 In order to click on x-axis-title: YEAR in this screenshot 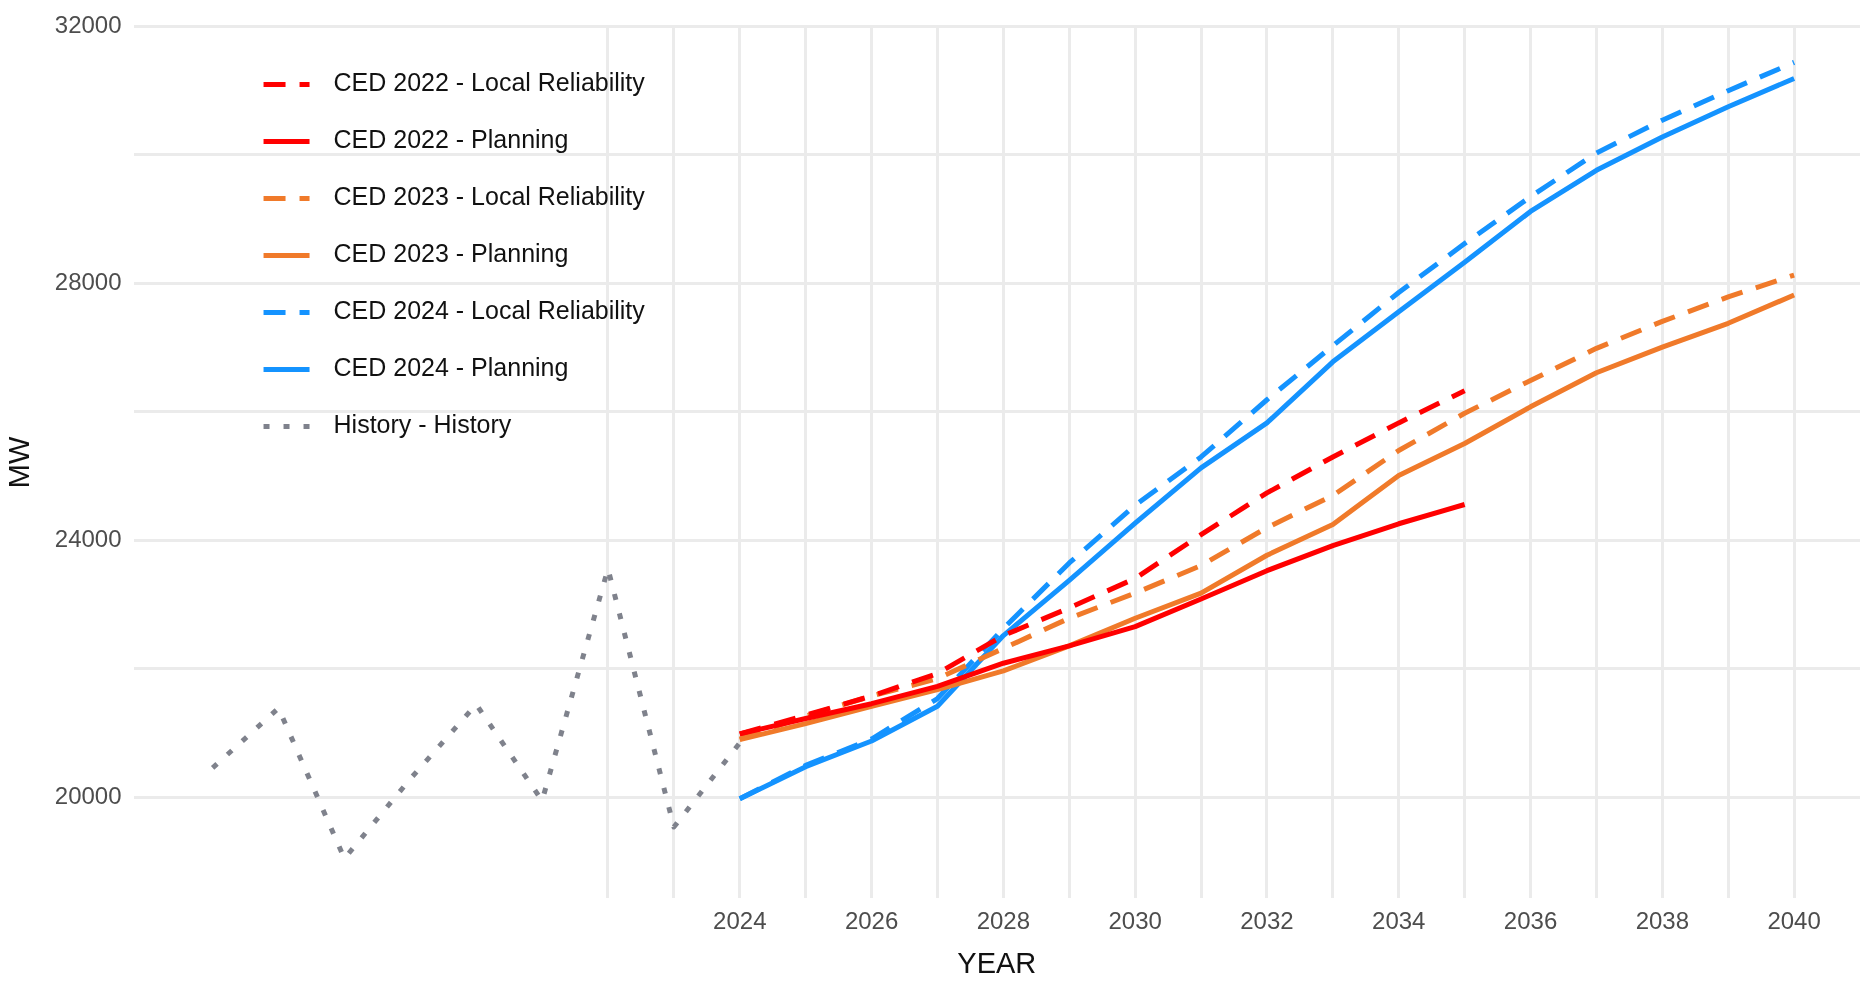, I will do `click(997, 962)`.